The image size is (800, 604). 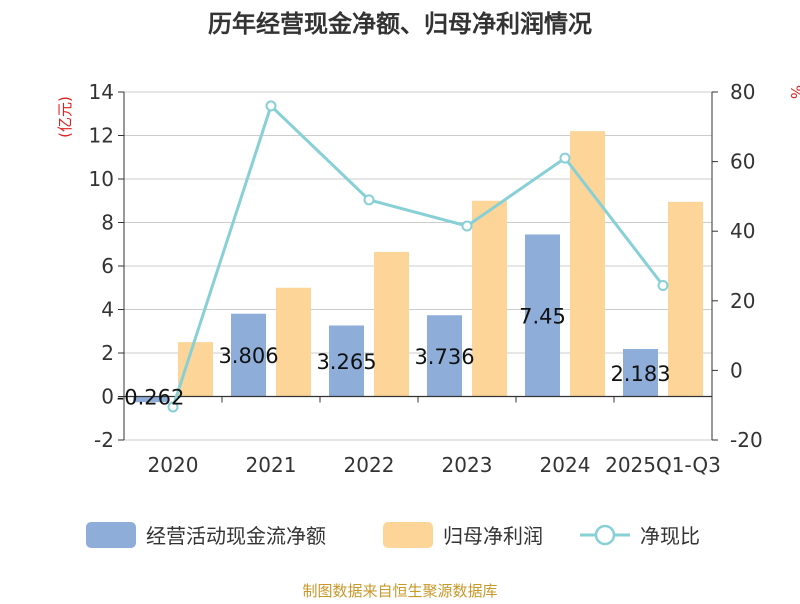 What do you see at coordinates (107, 223) in the screenshot?
I see `y-left-tick-label: 8` at bounding box center [107, 223].